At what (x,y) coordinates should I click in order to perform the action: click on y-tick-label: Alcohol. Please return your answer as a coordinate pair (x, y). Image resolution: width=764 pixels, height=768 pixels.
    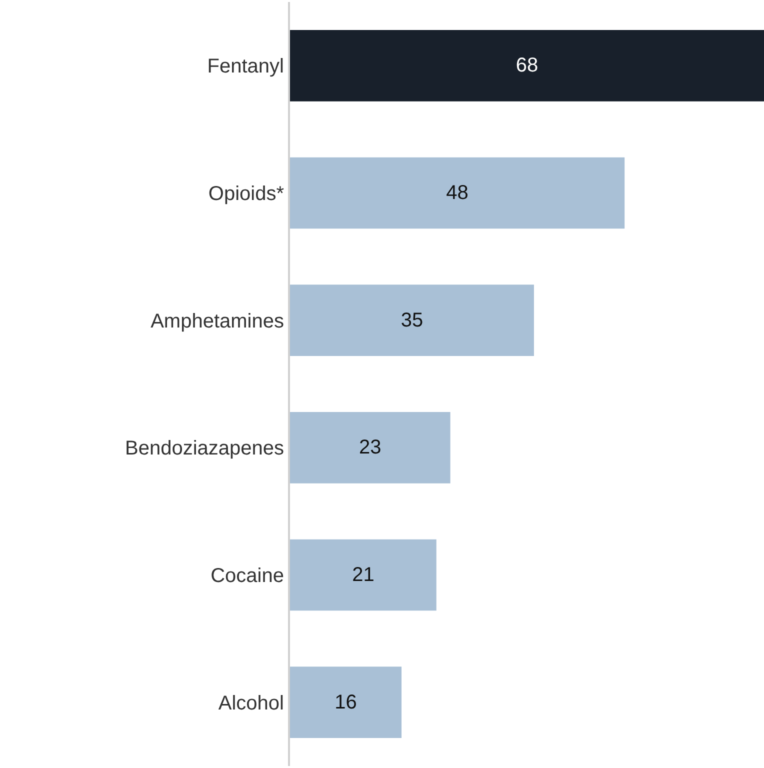
    Looking at the image, I should click on (251, 703).